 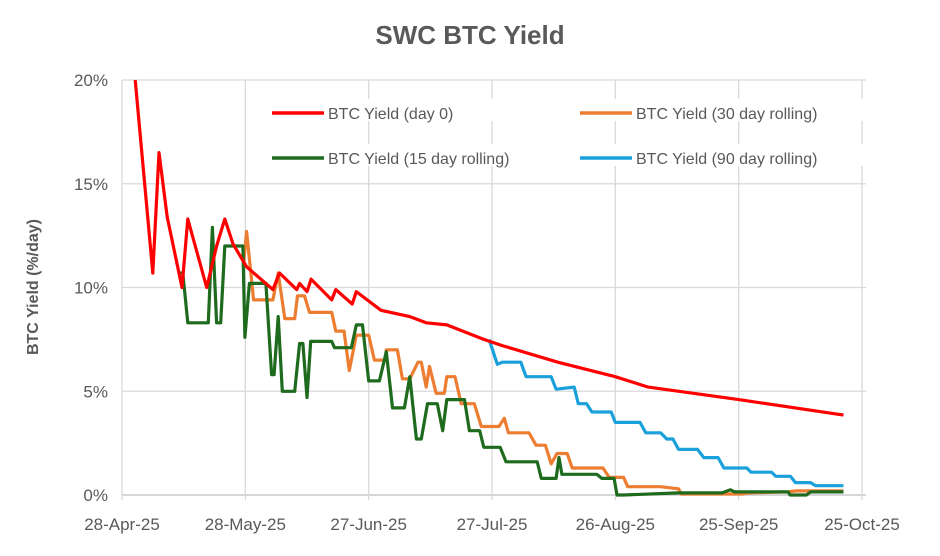 I want to click on legend-entry: BTC Yield (30 day rolling), so click(x=726, y=114).